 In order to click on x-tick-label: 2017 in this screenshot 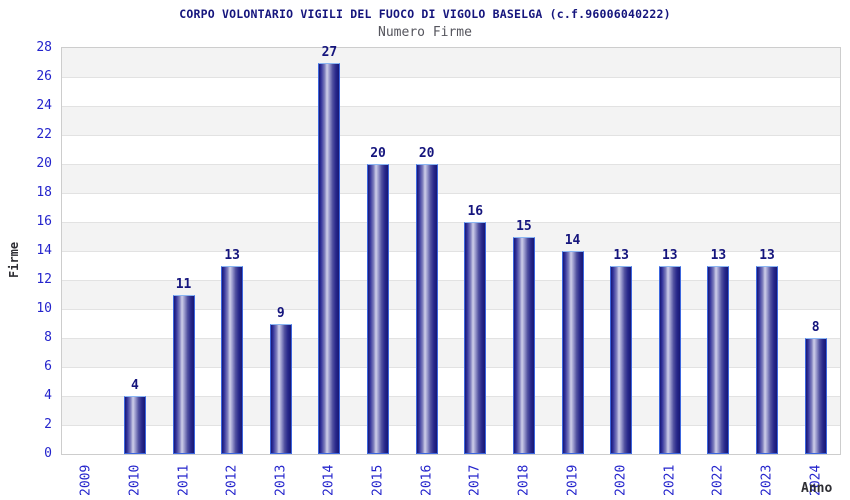, I will do `click(475, 480)`.